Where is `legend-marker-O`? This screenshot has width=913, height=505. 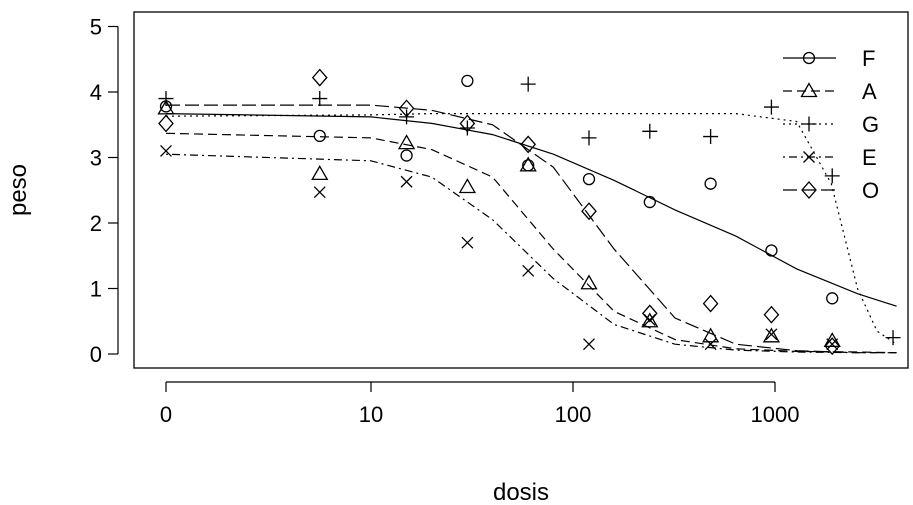
legend-marker-O is located at coordinates (809, 190).